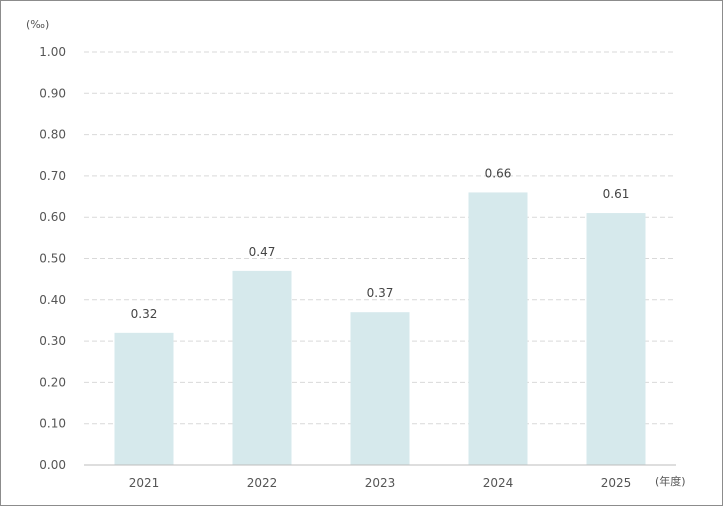  What do you see at coordinates (52, 176) in the screenshot?
I see `y-tick-label: 0.70` at bounding box center [52, 176].